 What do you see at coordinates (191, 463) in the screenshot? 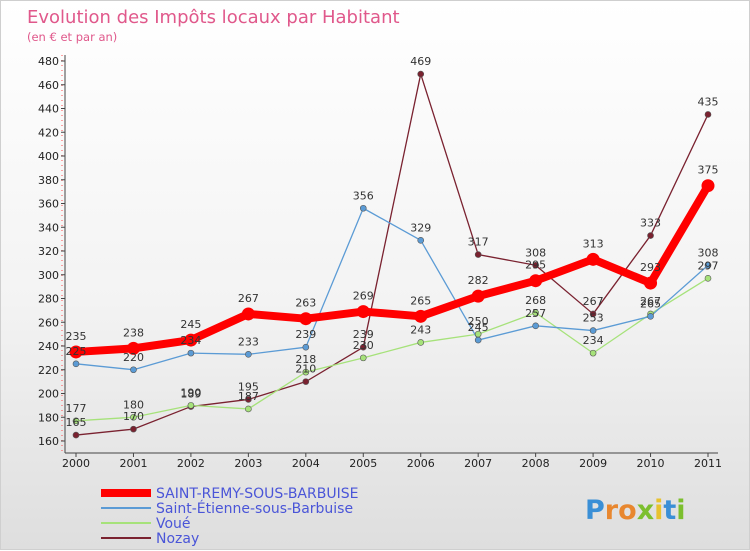
I see `x-tick-label: 2002` at bounding box center [191, 463].